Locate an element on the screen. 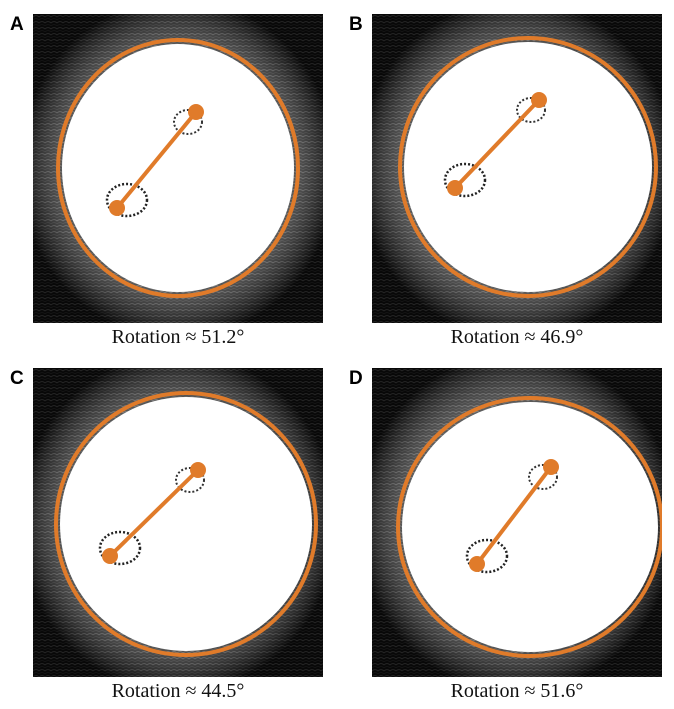 The width and height of the screenshot is (674, 709). panel-label: D is located at coordinates (356, 378).